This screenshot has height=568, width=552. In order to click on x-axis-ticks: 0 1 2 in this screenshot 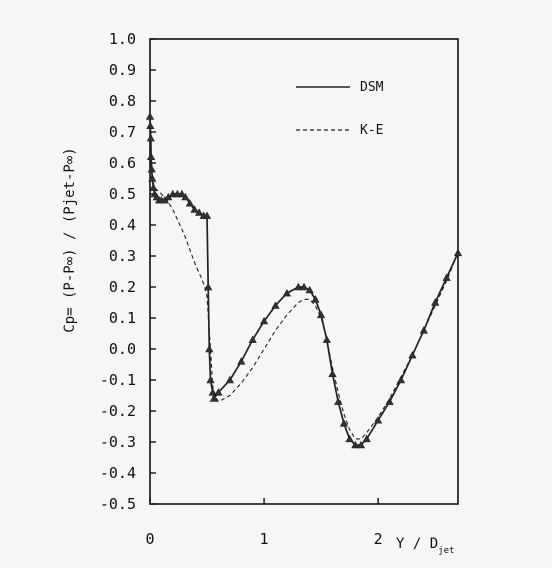, I will do `click(264, 523)`.